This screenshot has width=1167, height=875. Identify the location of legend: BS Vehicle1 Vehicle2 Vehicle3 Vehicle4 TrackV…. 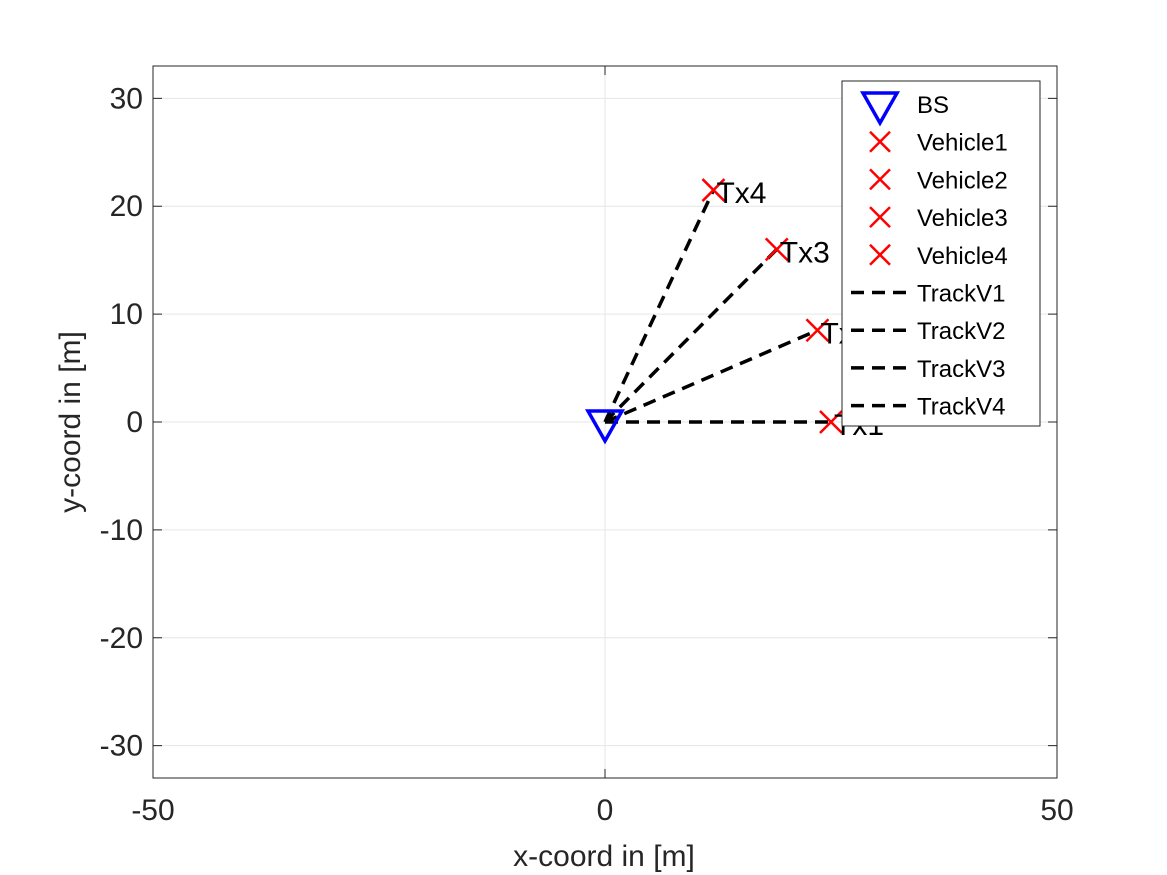
(941, 253).